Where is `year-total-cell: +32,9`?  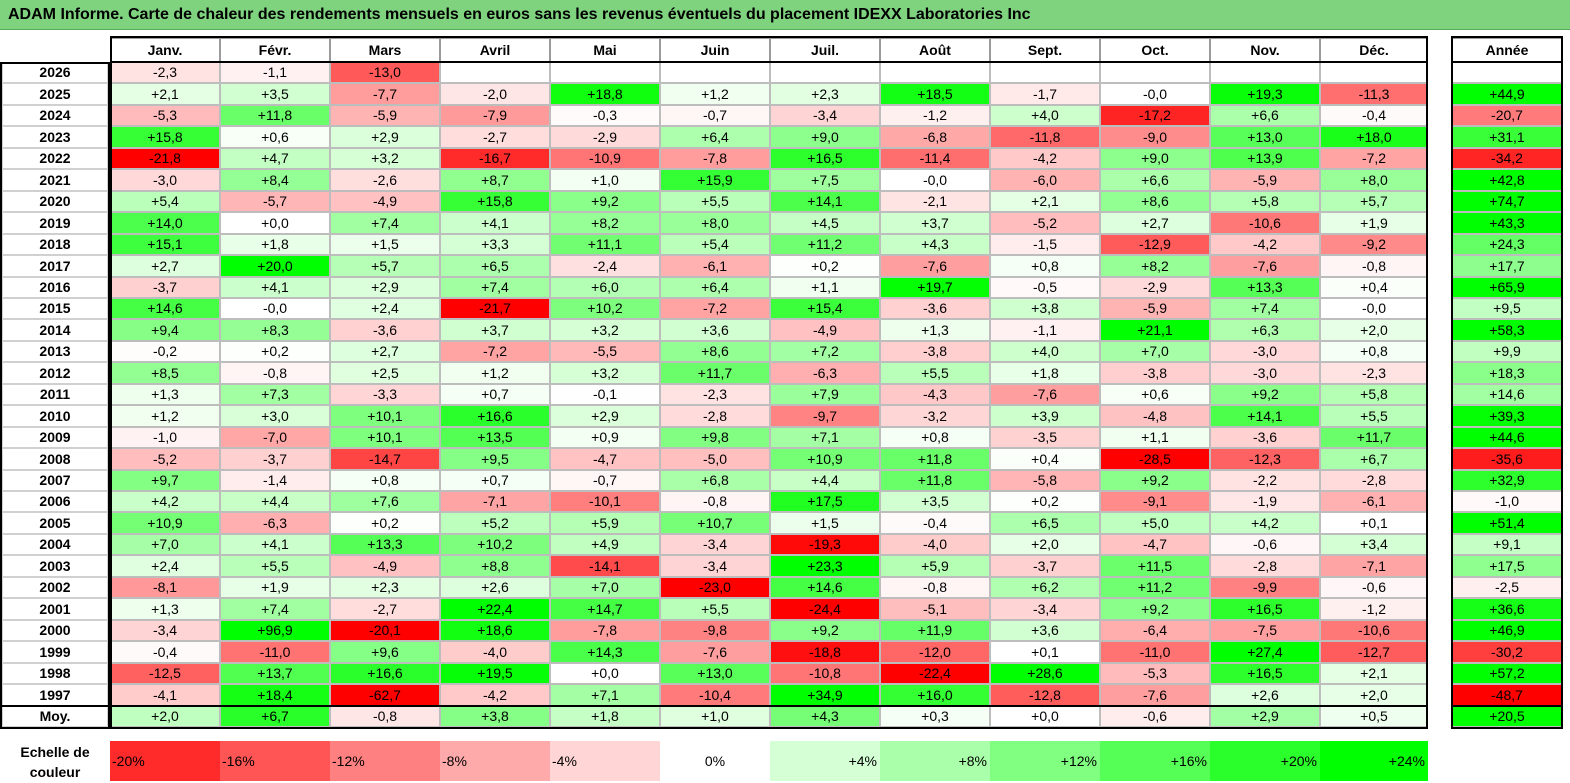 year-total-cell: +32,9 is located at coordinates (1507, 480).